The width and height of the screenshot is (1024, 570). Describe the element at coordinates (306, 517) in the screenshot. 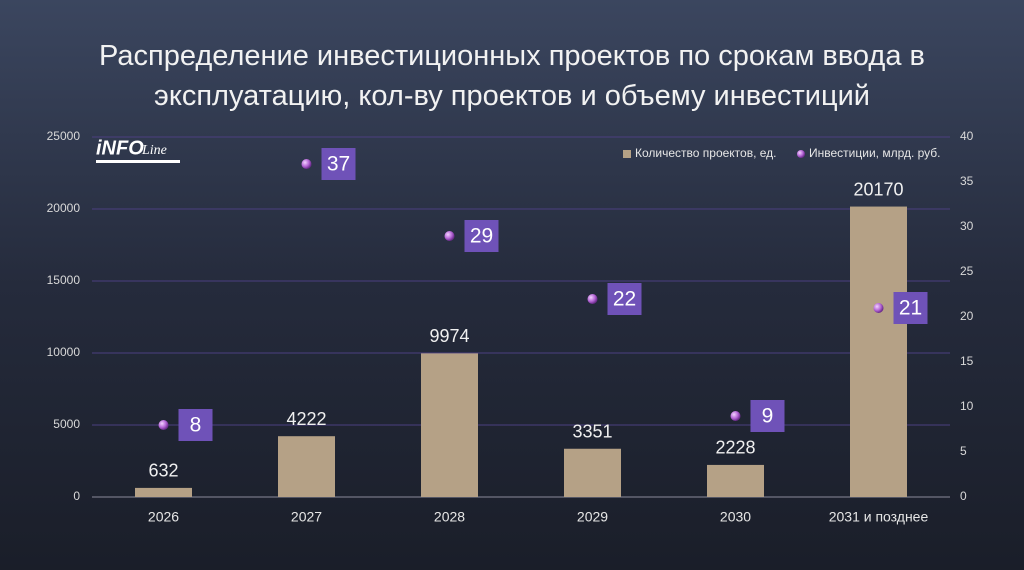

I see `x-tick-label: 2027` at that location.